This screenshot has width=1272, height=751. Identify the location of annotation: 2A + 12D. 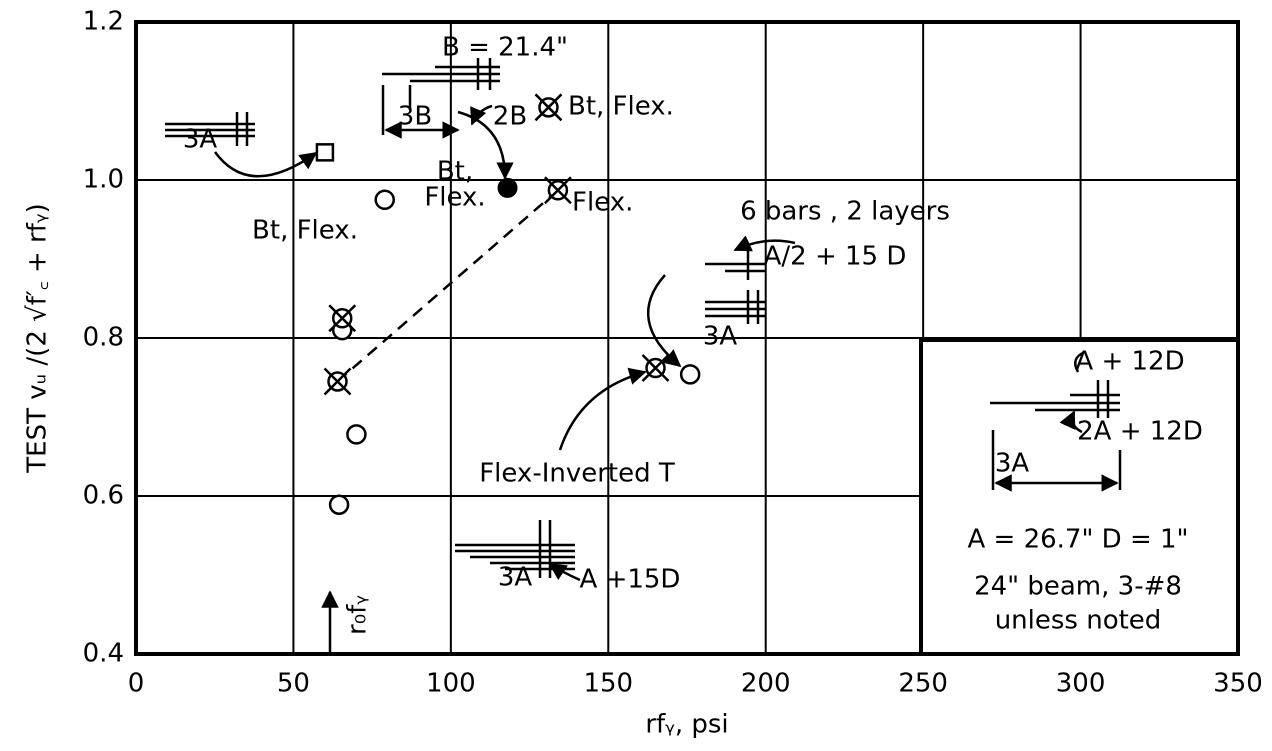
(1140, 432).